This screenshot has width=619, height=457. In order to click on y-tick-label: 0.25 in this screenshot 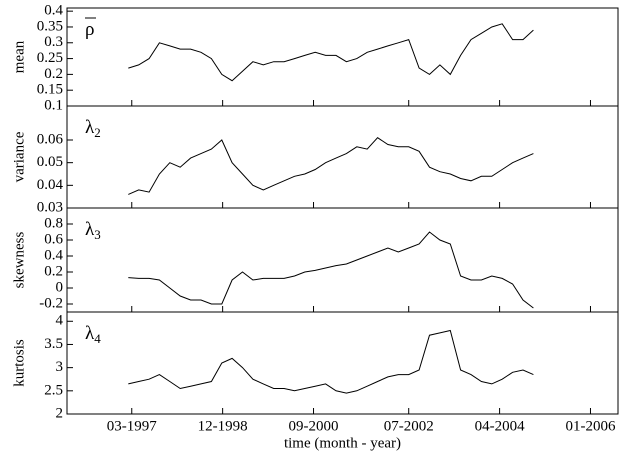, I will do `click(50, 58)`.